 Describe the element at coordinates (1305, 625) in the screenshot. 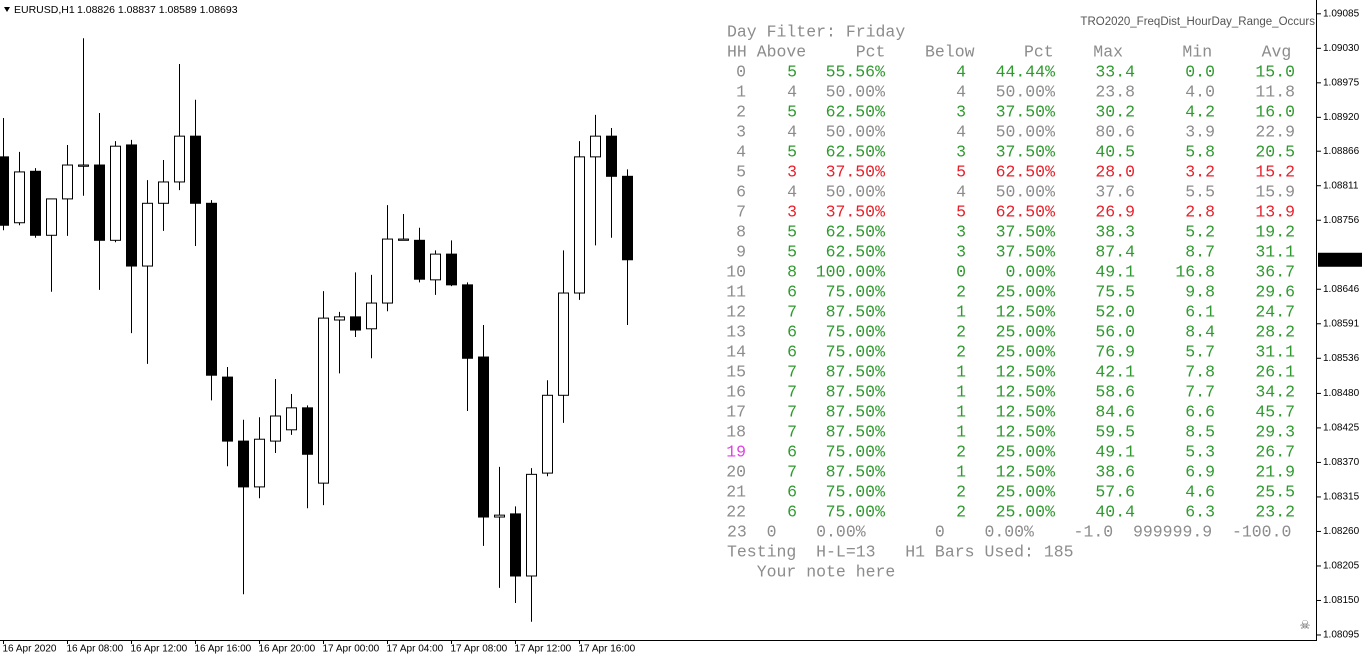

I see `expert-icon: ☠` at that location.